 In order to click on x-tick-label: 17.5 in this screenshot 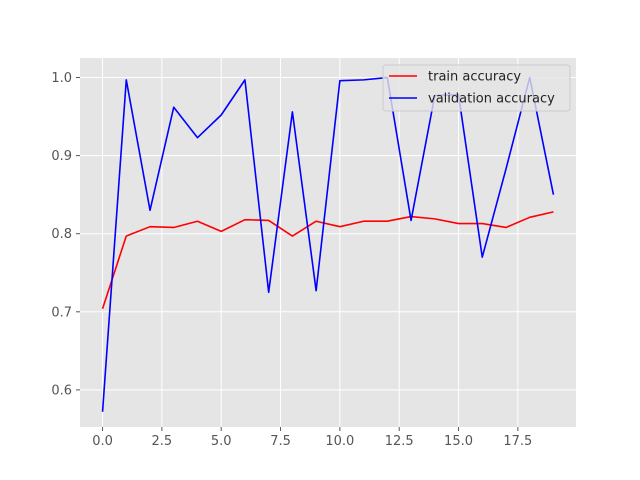, I will do `click(517, 441)`.